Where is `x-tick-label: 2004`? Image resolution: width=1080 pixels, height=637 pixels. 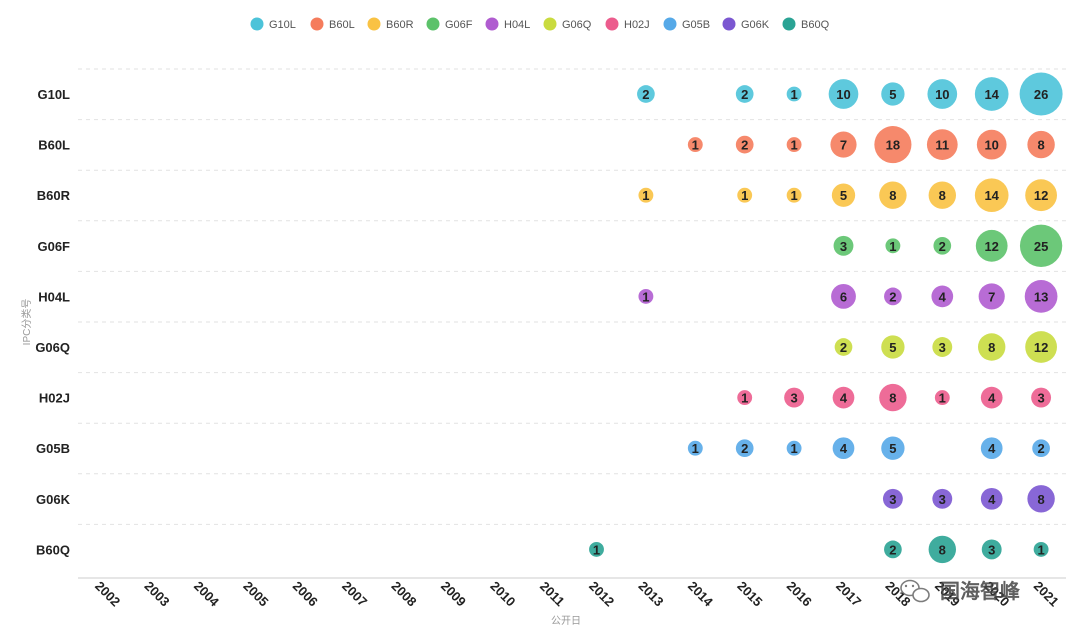
x-tick-label: 2004 is located at coordinates (207, 594).